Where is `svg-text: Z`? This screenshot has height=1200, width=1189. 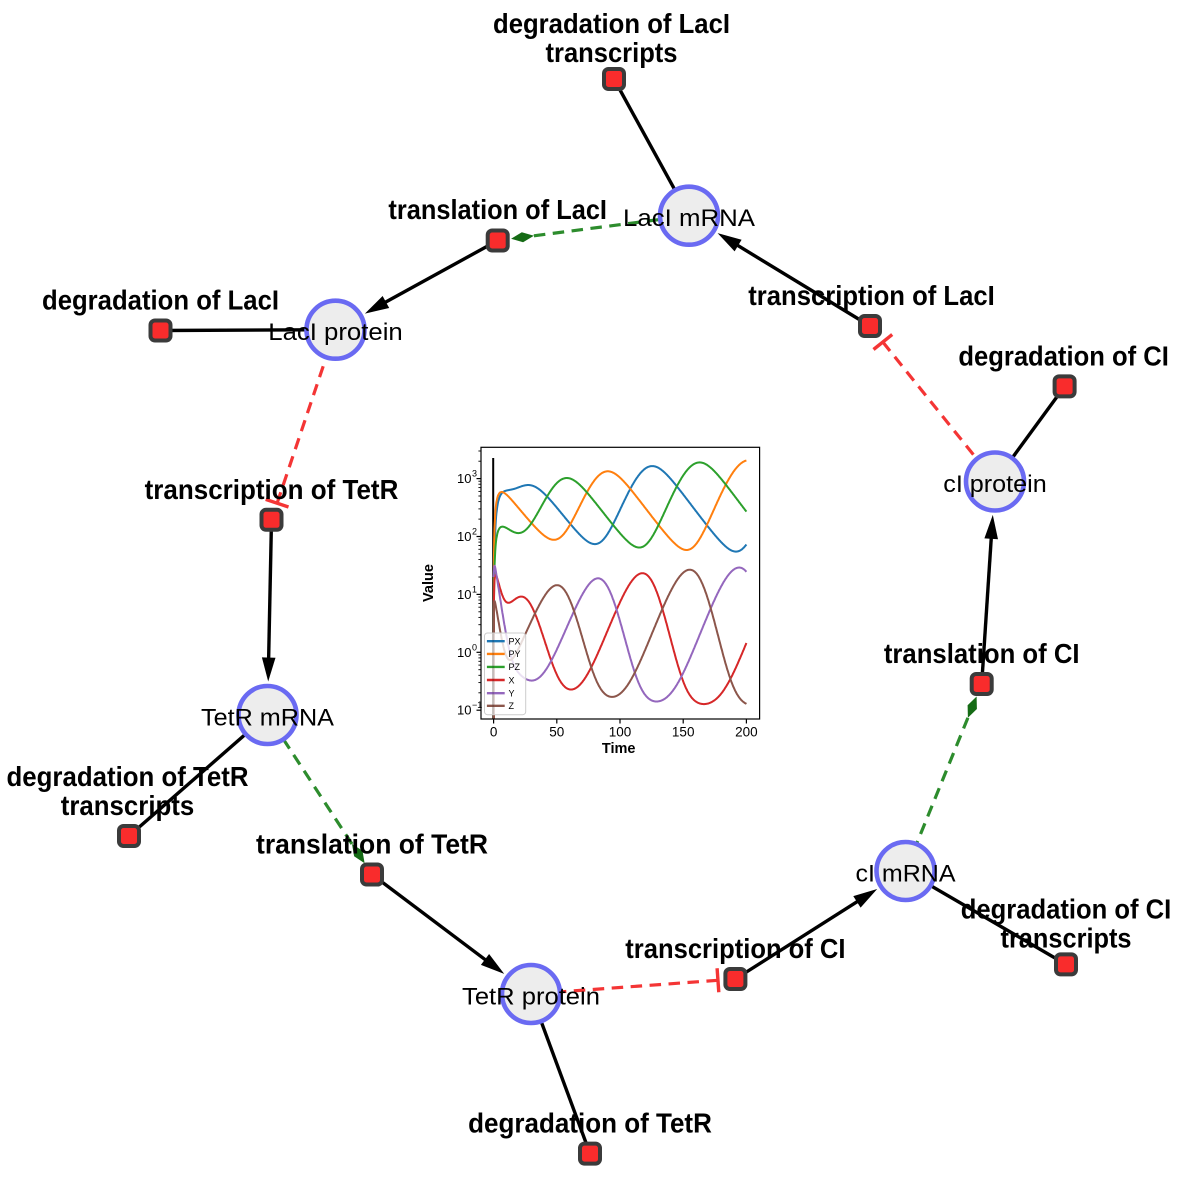 svg-text: Z is located at coordinates (512, 706).